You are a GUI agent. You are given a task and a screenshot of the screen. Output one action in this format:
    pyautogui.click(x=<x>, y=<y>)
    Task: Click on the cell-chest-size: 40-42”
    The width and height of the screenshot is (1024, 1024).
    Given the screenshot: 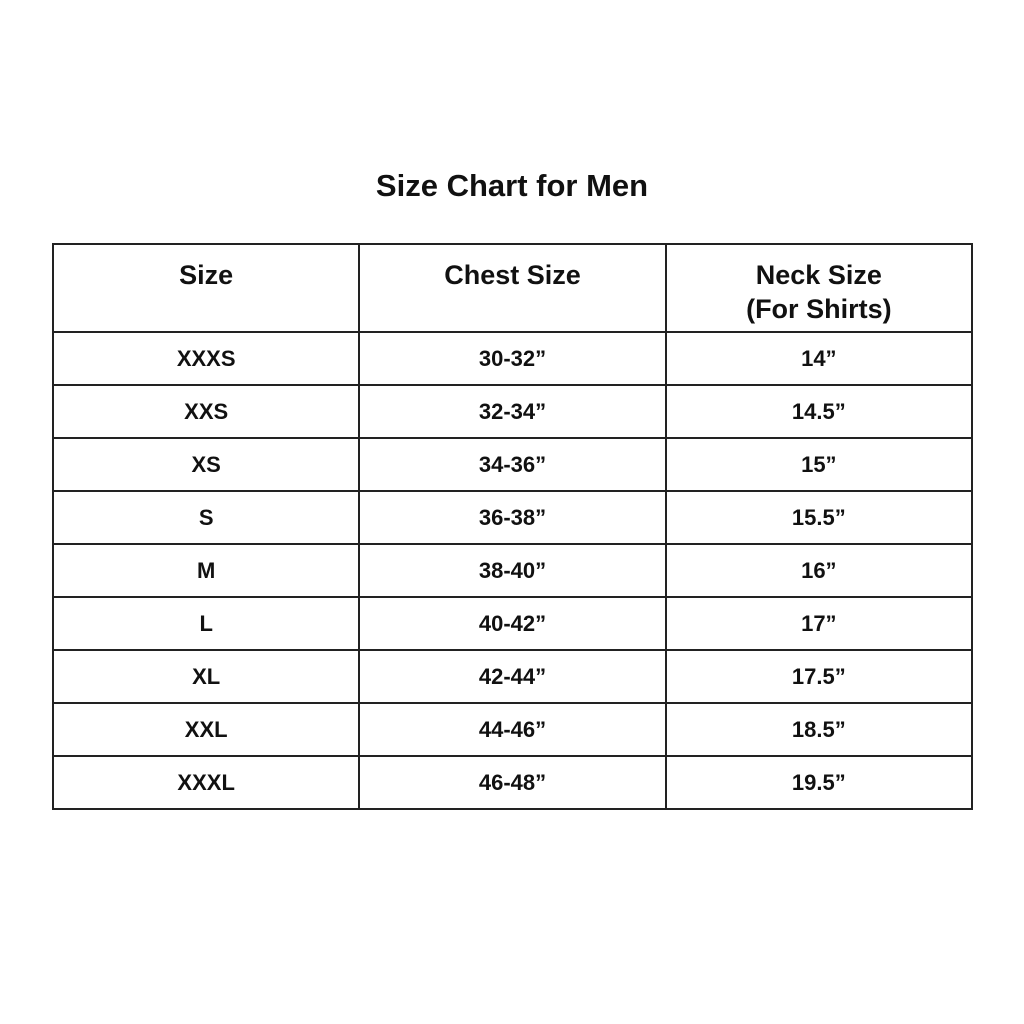 What is the action you would take?
    pyautogui.click(x=512, y=623)
    